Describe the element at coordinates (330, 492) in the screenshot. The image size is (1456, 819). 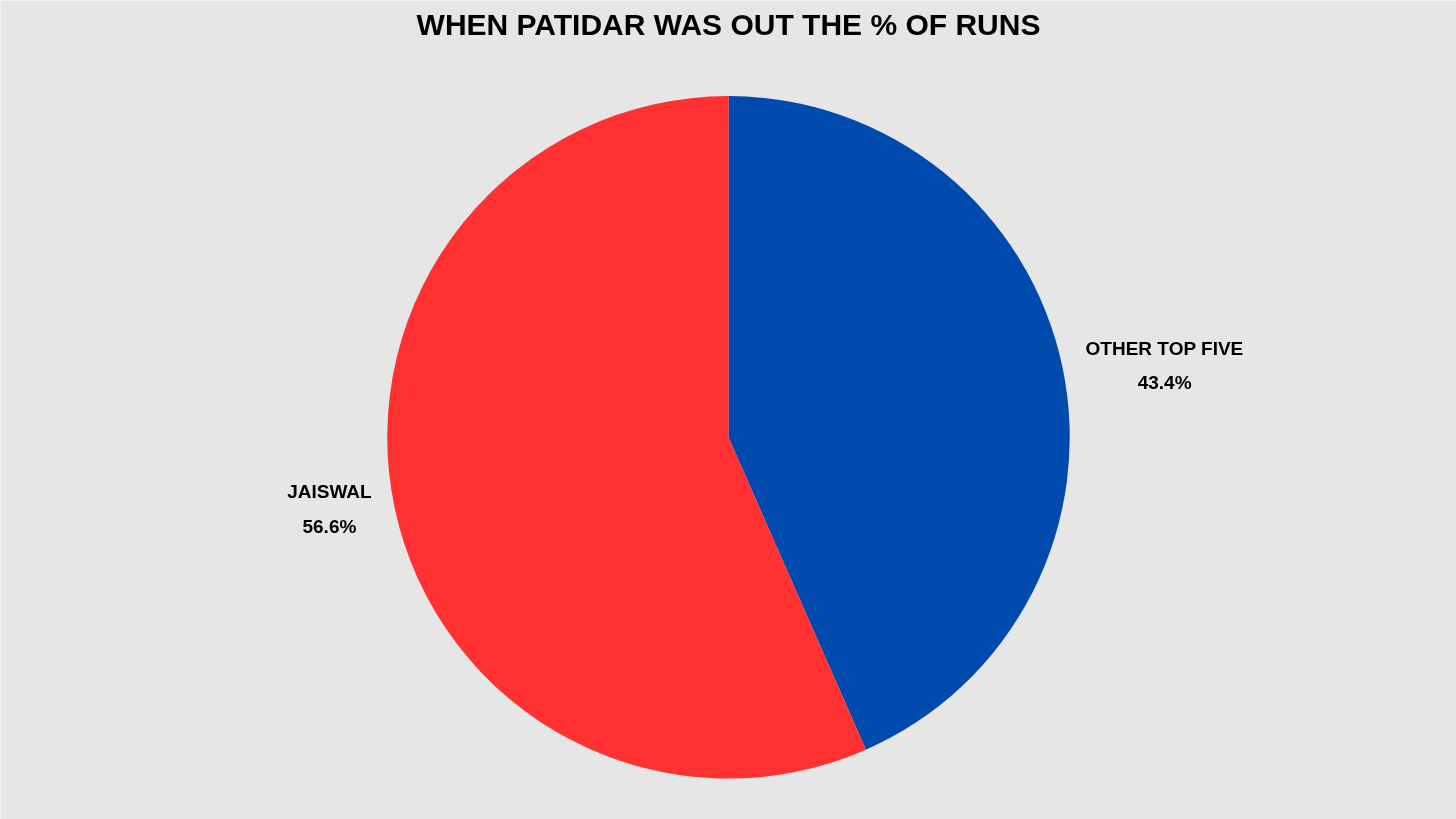
I see `slice-label: JAISWAL` at that location.